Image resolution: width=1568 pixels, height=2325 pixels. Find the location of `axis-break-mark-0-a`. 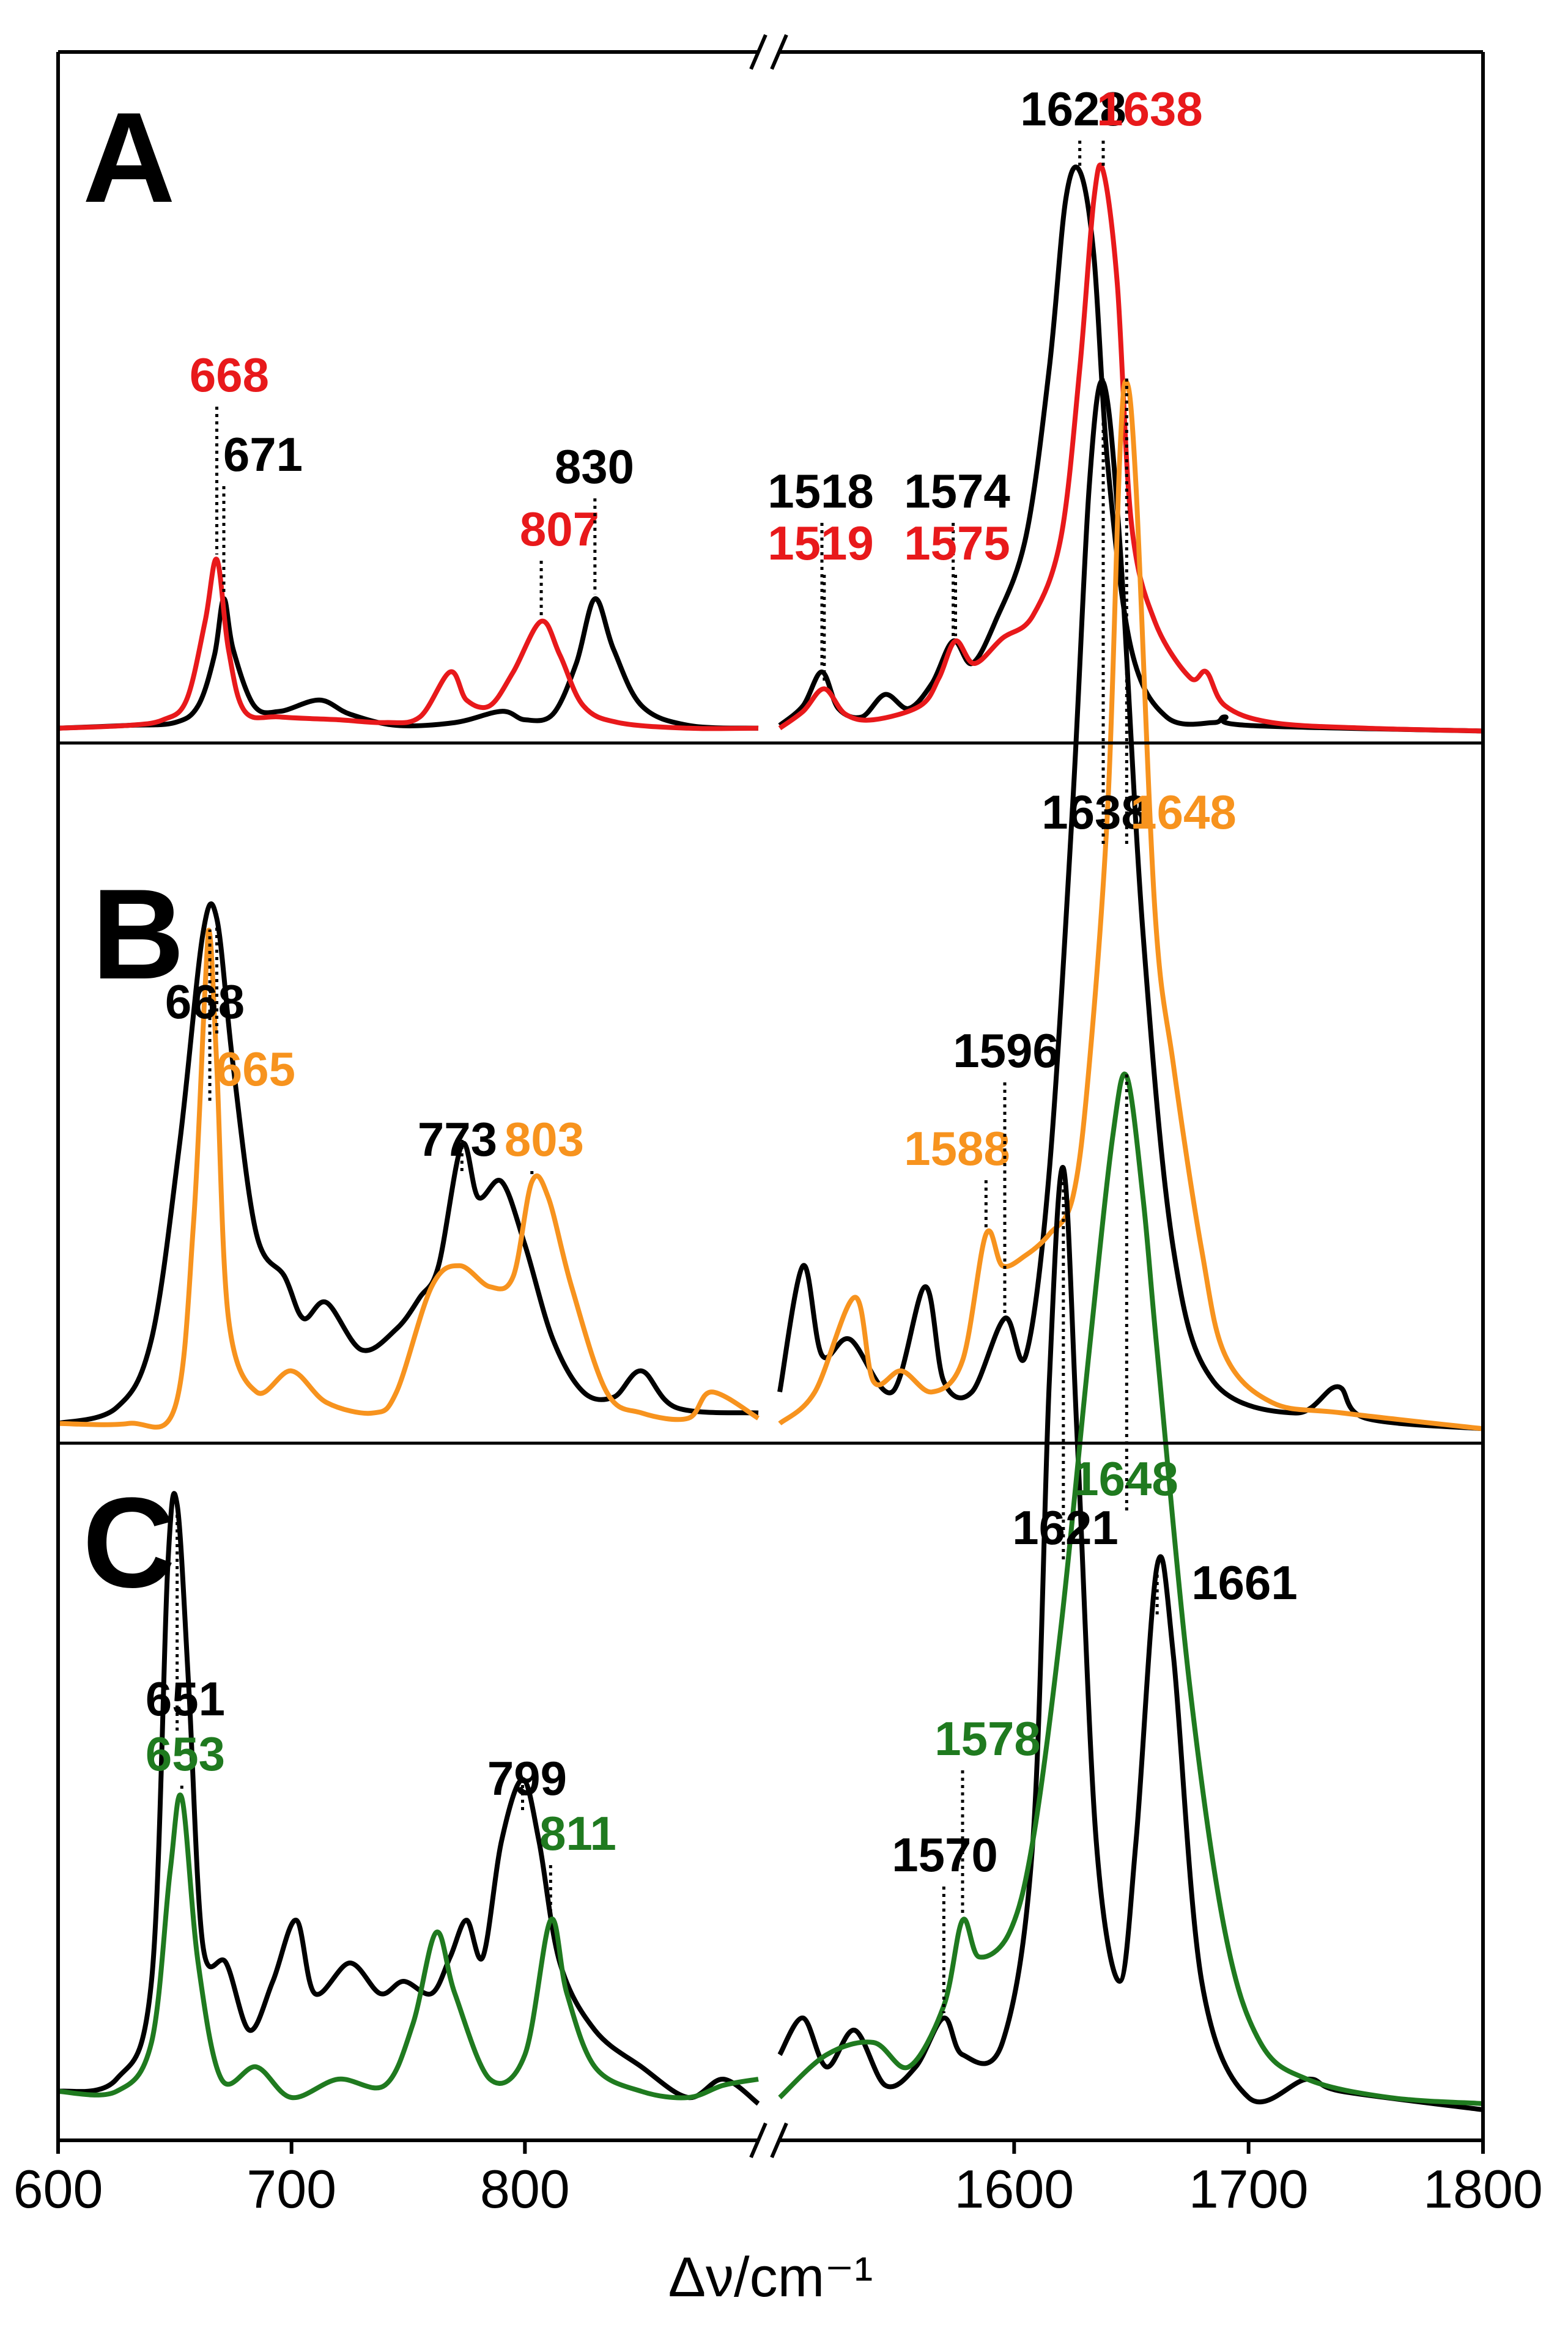

axis-break-mark-0-a is located at coordinates (758, 52).